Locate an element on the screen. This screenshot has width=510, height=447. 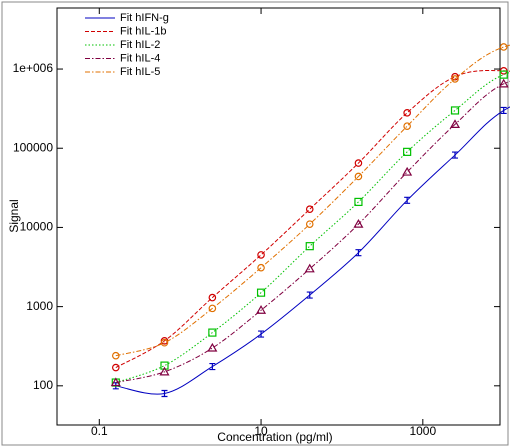
legend-label: Fit hIFN-g is located at coordinates (144, 18).